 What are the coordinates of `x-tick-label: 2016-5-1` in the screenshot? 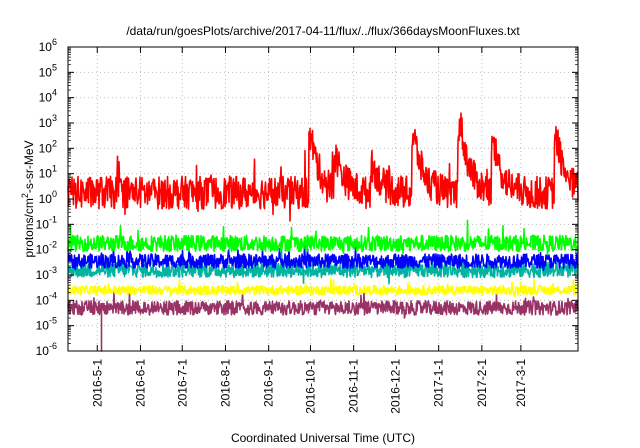 It's located at (97, 383).